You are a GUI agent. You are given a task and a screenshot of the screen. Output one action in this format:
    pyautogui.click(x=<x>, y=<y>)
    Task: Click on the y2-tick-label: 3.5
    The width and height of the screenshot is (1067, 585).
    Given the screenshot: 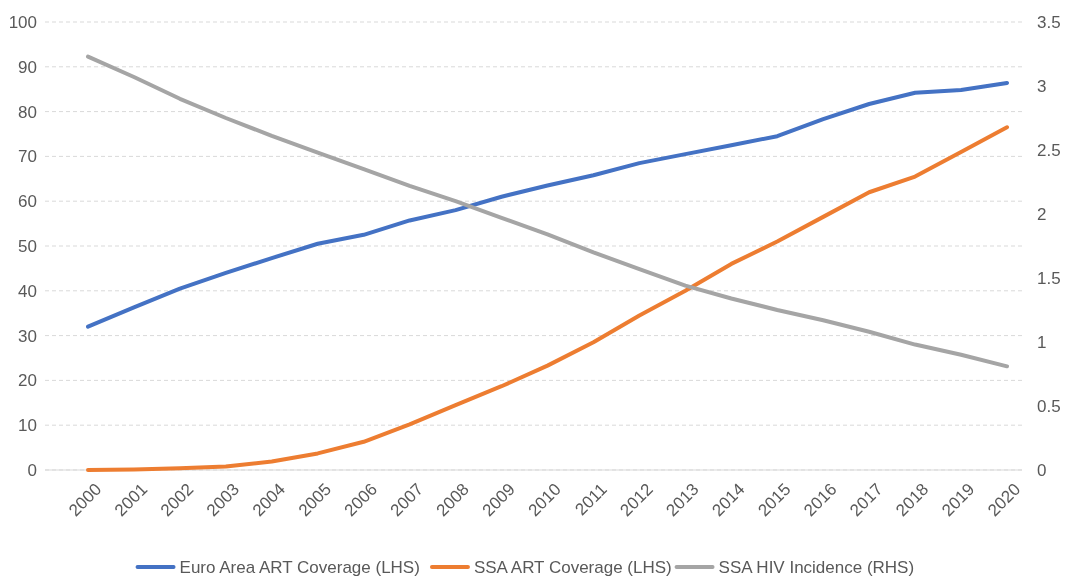 What is the action you would take?
    pyautogui.click(x=1049, y=22)
    